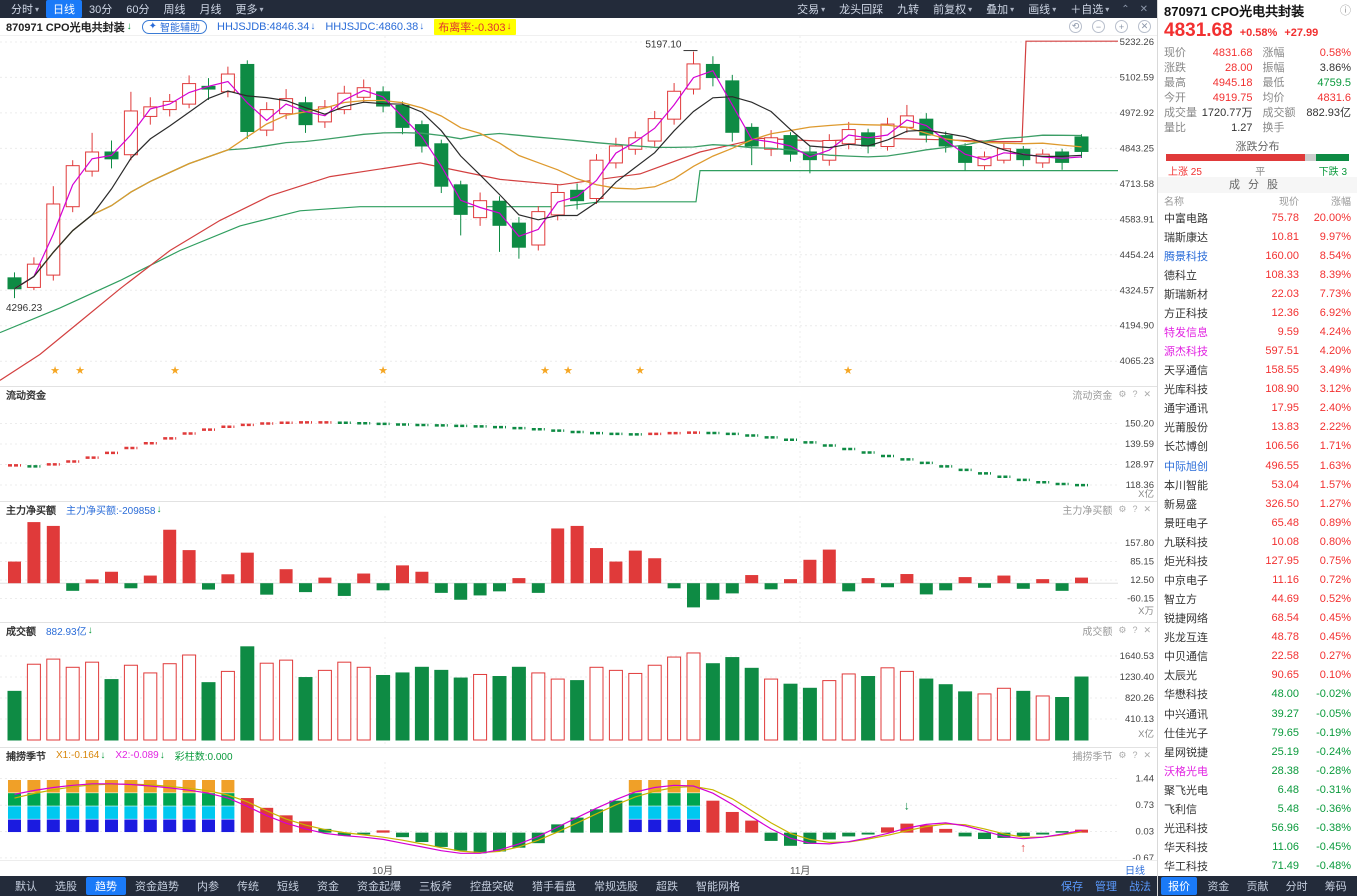 The width and height of the screenshot is (1357, 896). What do you see at coordinates (174, 26) in the screenshot?
I see `ai-assist-toggle: ✦ 智能辅助` at bounding box center [174, 26].